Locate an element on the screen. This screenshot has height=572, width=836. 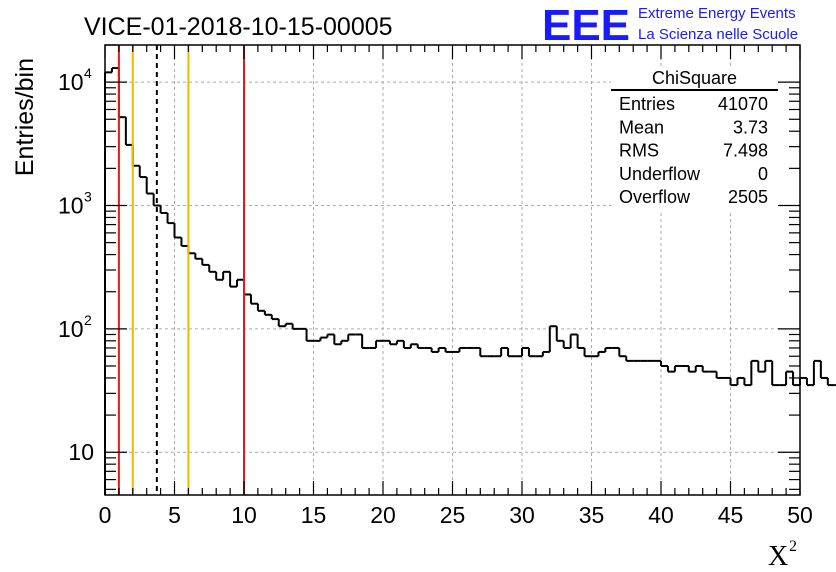
y-tick-label: 10 is located at coordinates (81, 452).